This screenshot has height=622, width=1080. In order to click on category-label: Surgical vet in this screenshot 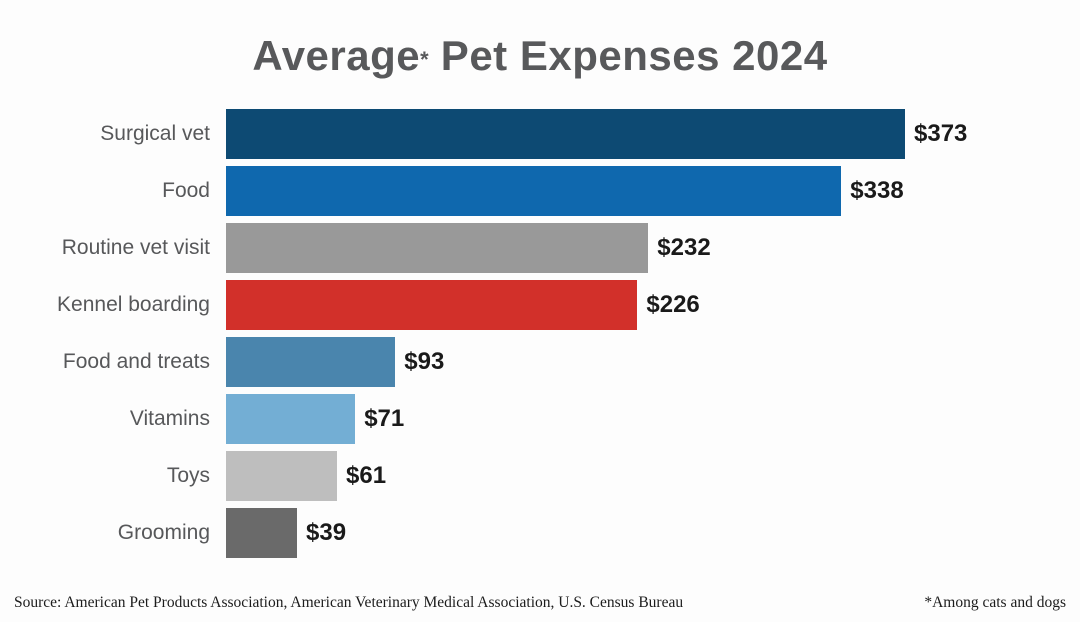, I will do `click(155, 134)`.